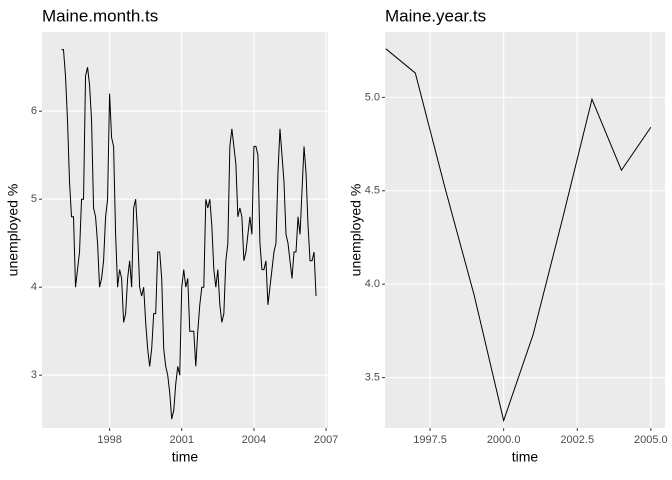  What do you see at coordinates (34, 111) in the screenshot?
I see `y-tick-label: 6` at bounding box center [34, 111].